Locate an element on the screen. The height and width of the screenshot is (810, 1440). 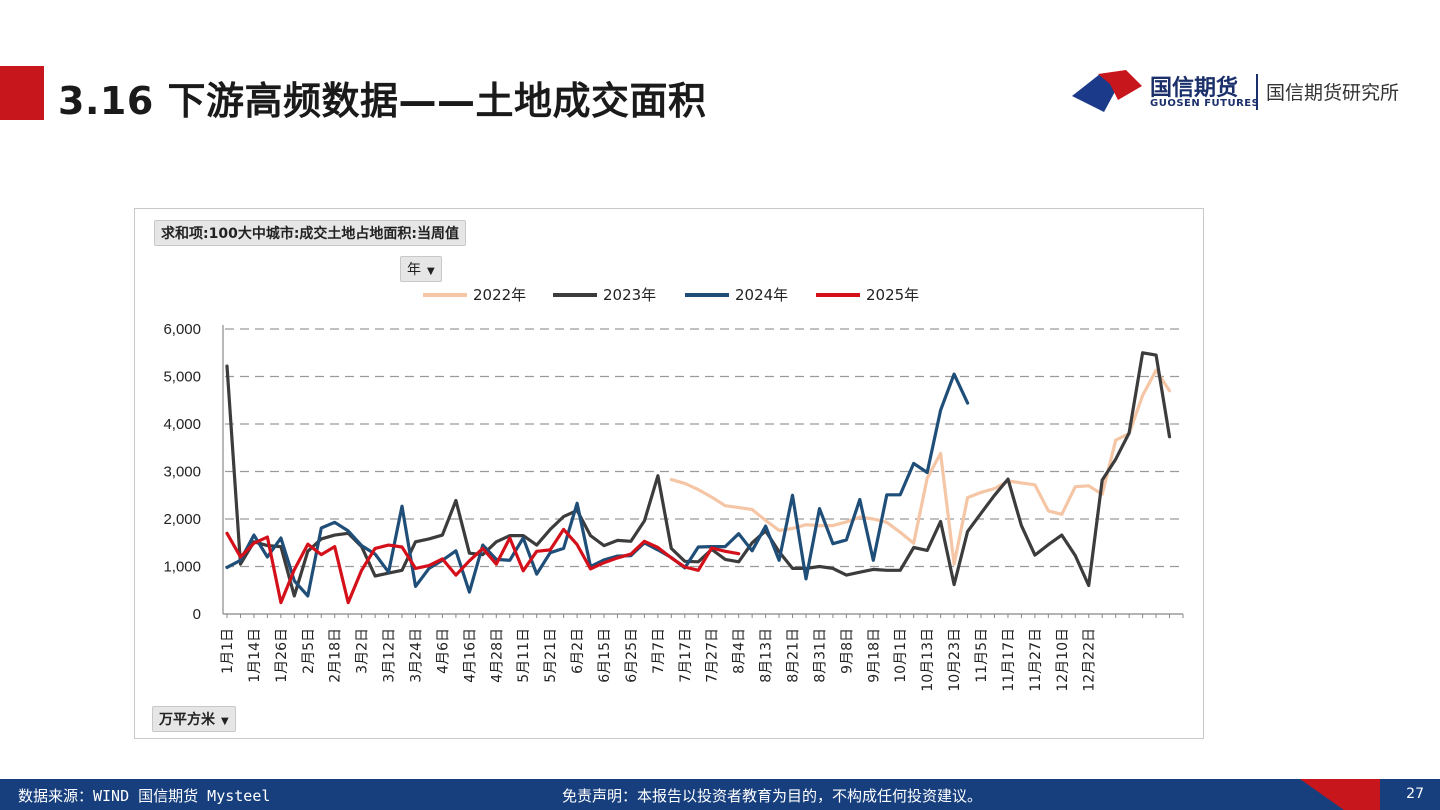
x-tick-label: 10月13日 is located at coordinates (928, 660).